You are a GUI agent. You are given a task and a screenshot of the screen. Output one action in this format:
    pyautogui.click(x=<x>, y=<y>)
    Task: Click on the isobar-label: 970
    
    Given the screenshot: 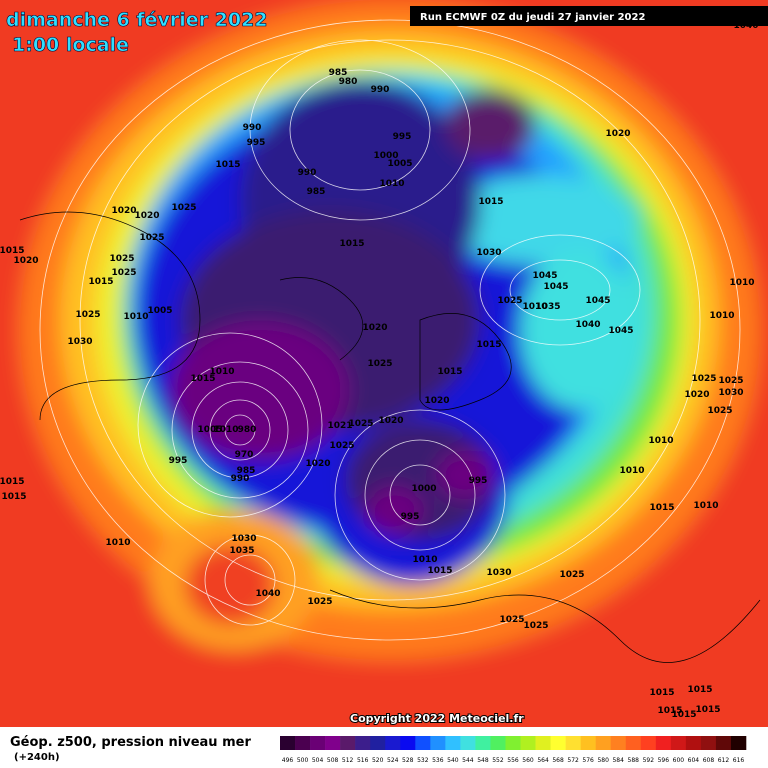 What is the action you would take?
    pyautogui.click(x=244, y=455)
    